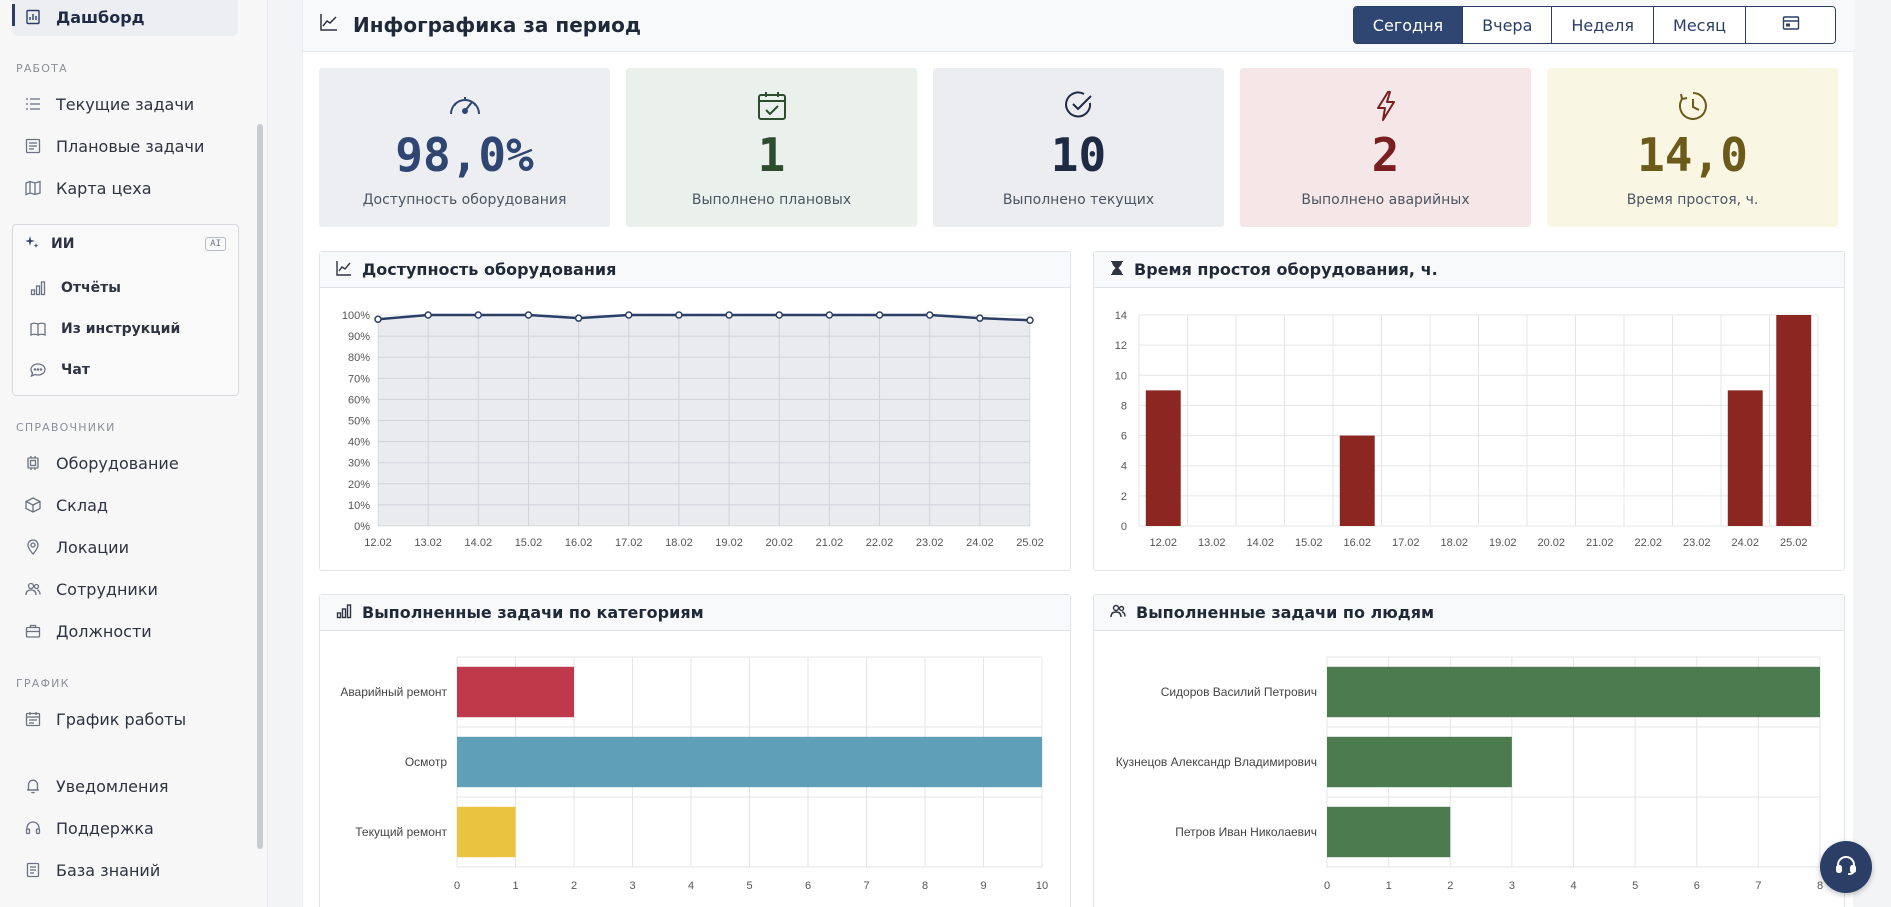 This screenshot has width=1891, height=907. I want to click on kpi-label: Доступность оборудования, so click(464, 200).